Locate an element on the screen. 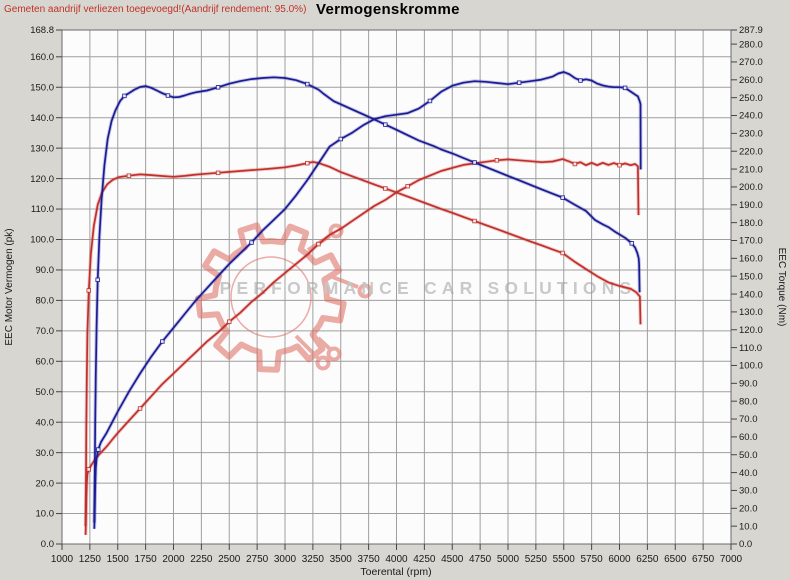 Image resolution: width=790 pixels, height=580 pixels. right-tick-label: 100.0 is located at coordinates (751, 366).